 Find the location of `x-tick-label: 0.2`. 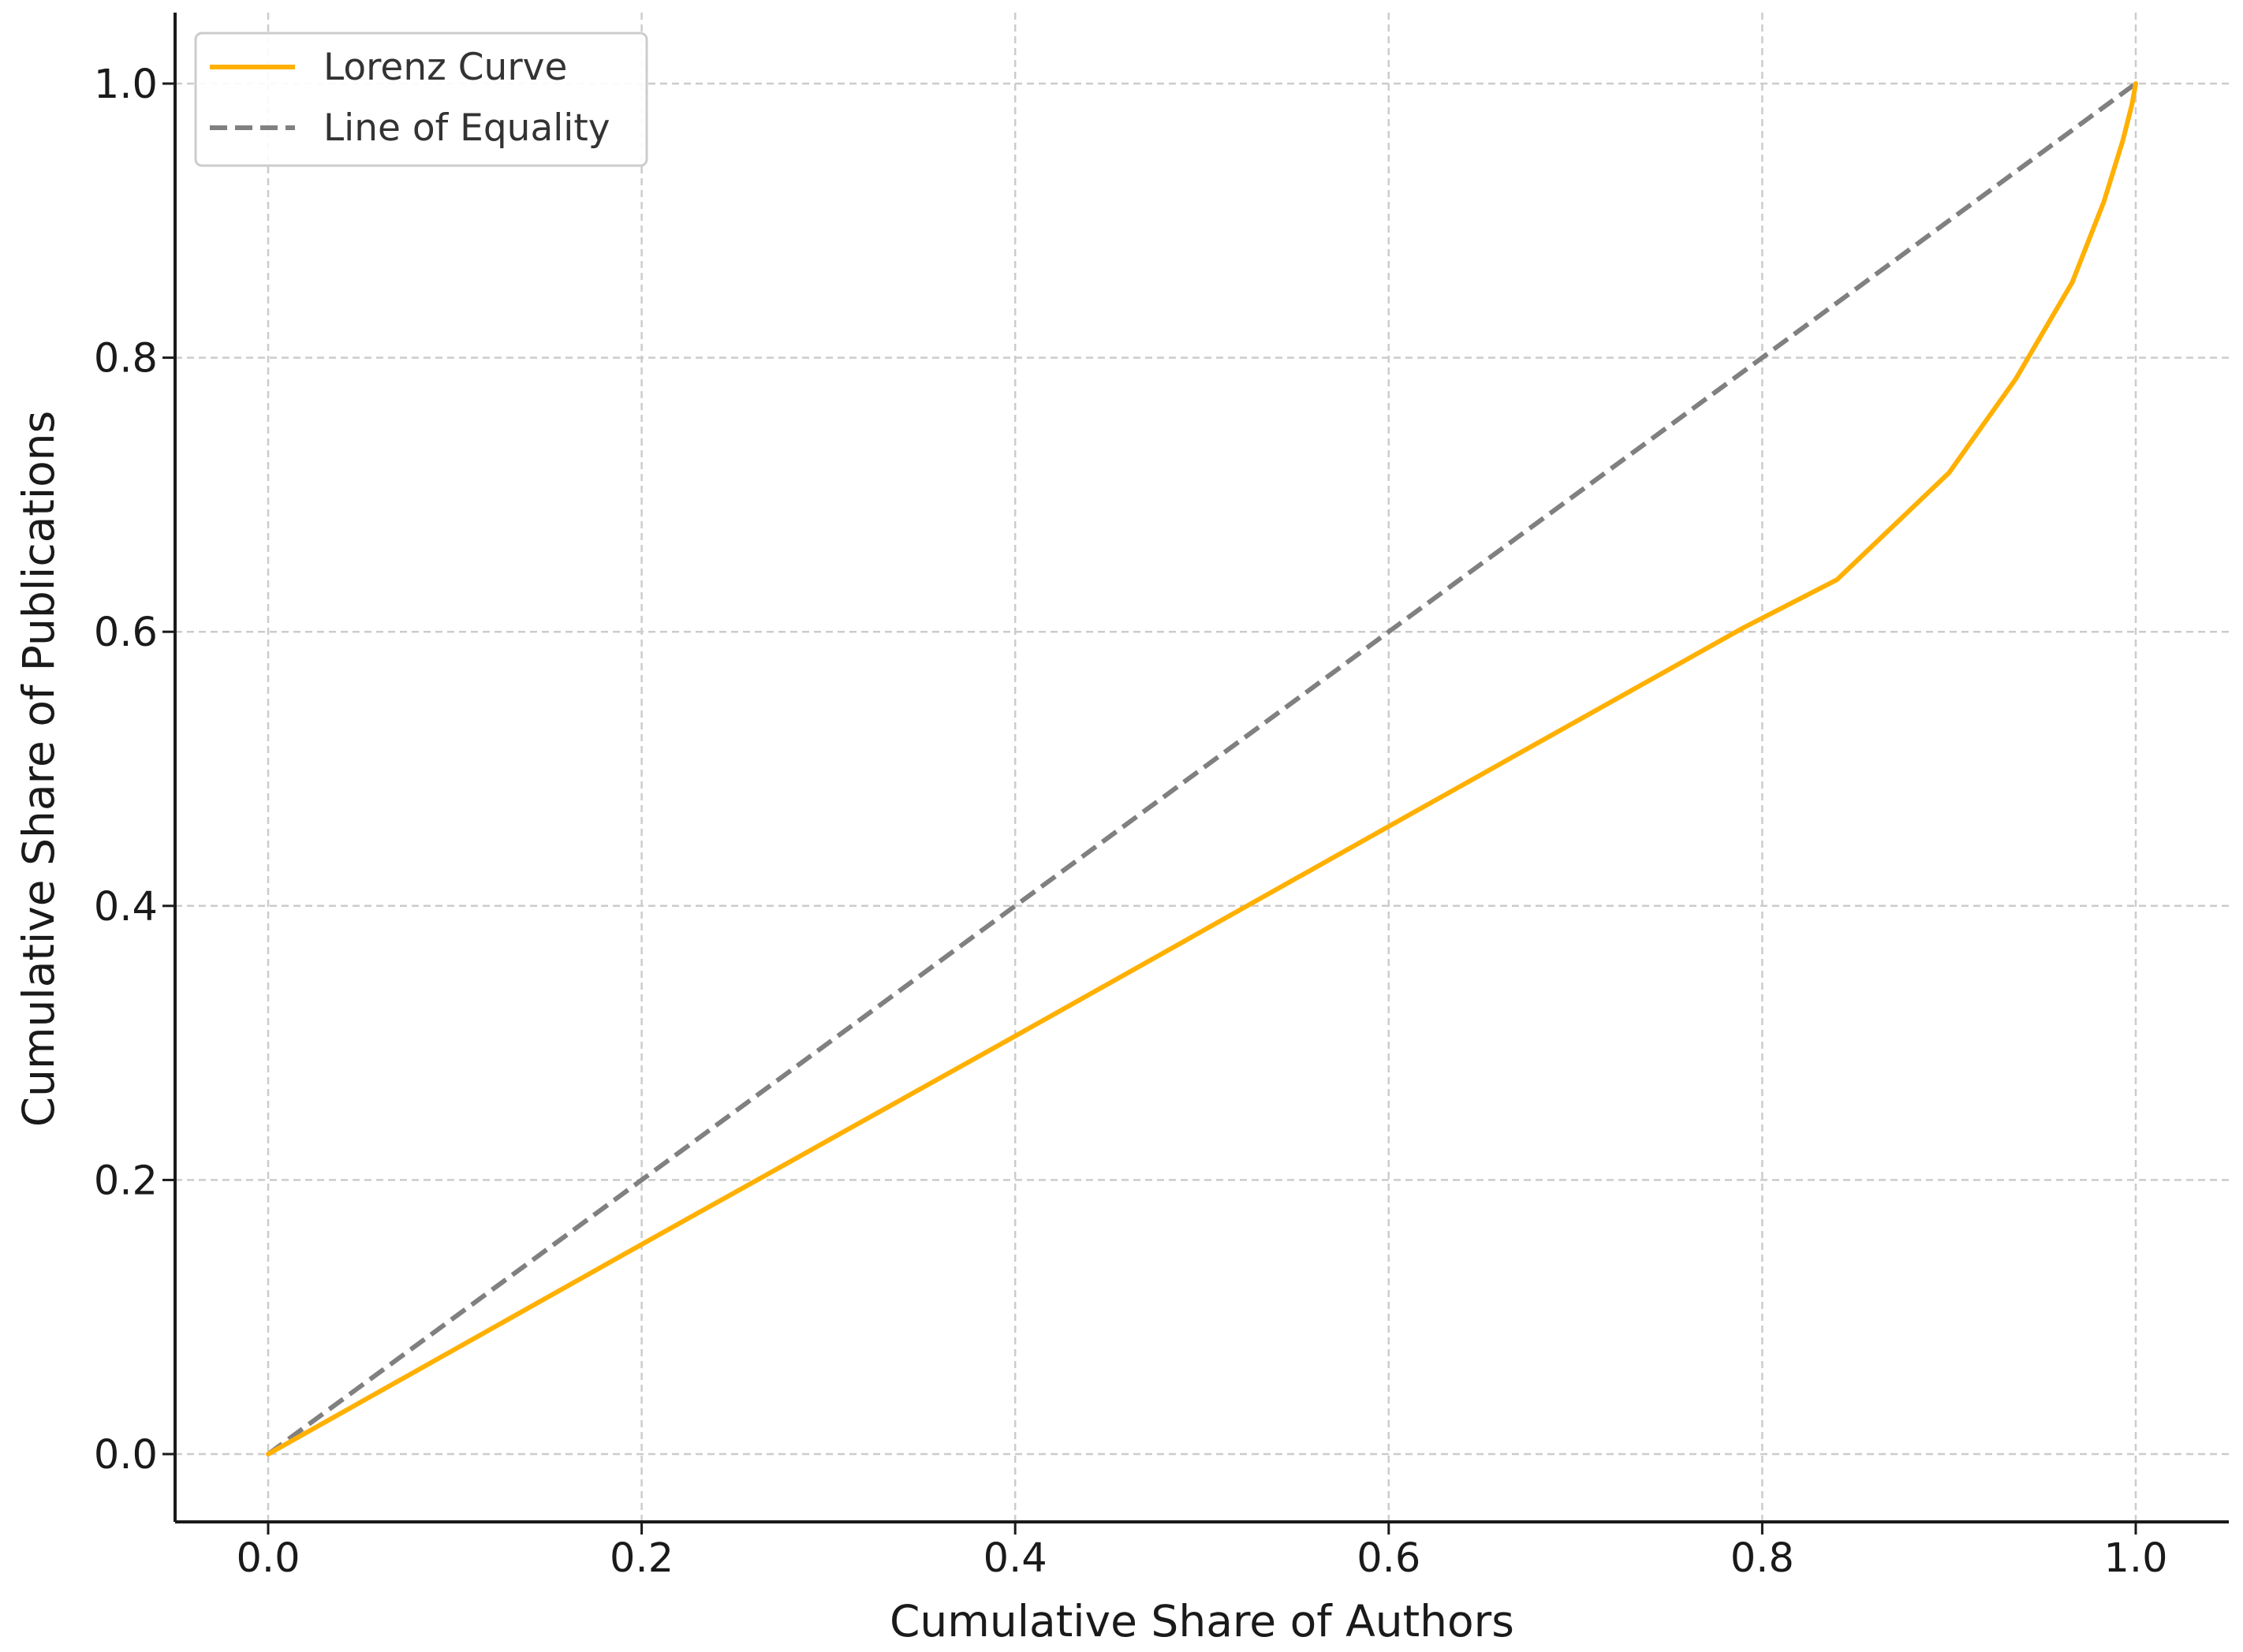

x-tick-label: 0.2 is located at coordinates (642, 1559).